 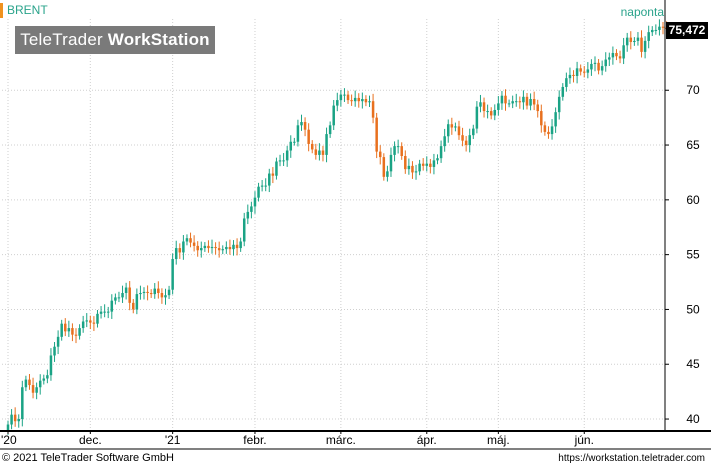 What do you see at coordinates (158, 39) in the screenshot?
I see `logo-bold-text: WorkStation` at bounding box center [158, 39].